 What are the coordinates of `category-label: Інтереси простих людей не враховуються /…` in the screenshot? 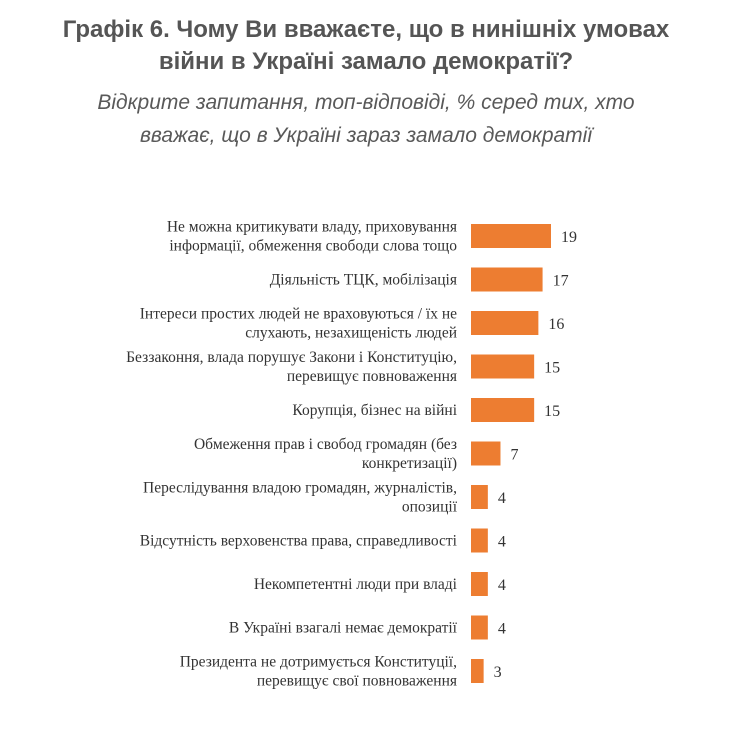 It's located at (298, 314).